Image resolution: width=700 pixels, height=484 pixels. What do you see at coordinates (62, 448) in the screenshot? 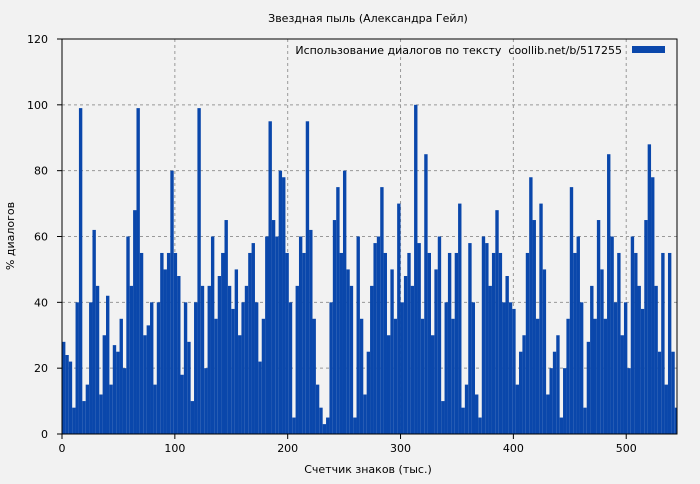
I see `x-tick-label: 0` at bounding box center [62, 448].